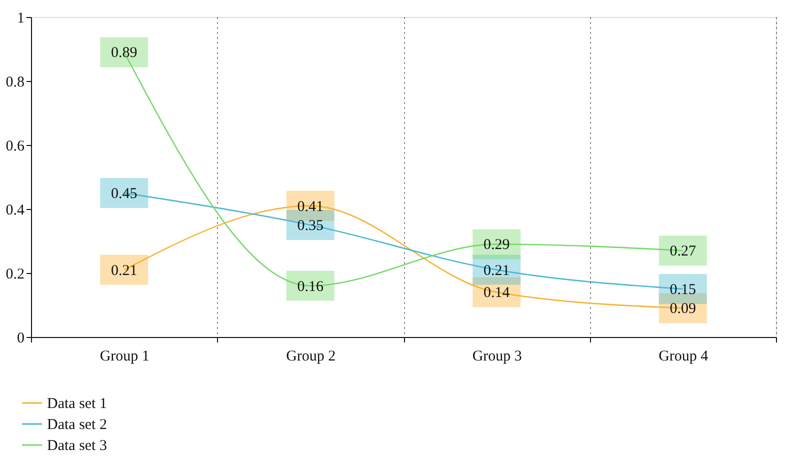 This screenshot has height=465, width=804. I want to click on data-label: 0.16, so click(310, 286).